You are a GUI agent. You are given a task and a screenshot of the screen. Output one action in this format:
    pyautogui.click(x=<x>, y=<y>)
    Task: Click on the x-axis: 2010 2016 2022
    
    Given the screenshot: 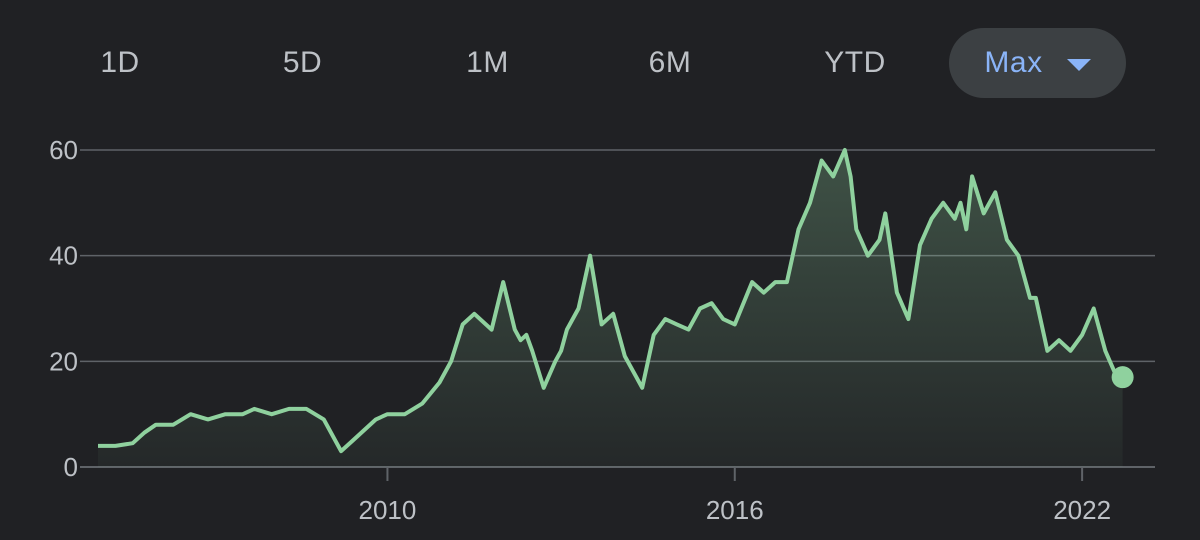 What is the action you would take?
    pyautogui.click(x=735, y=496)
    